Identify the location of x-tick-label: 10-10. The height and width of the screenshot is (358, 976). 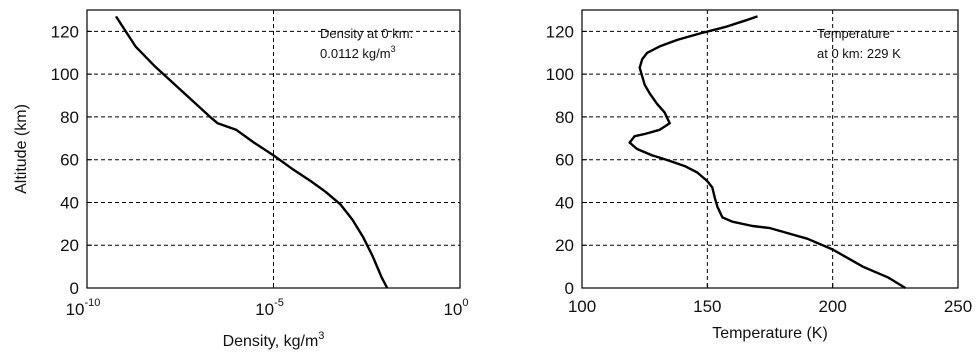
(83, 308).